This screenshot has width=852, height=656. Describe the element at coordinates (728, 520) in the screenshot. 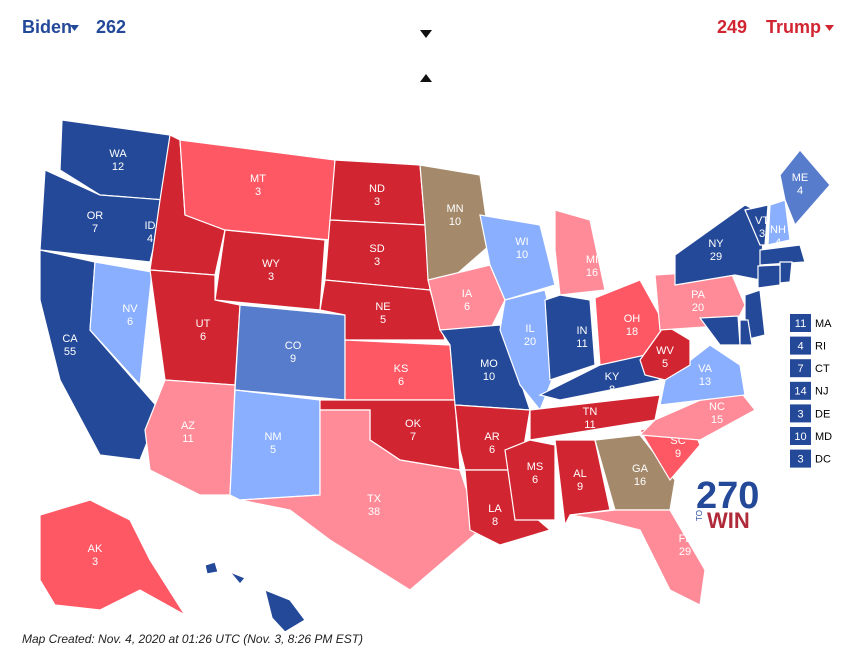

I see `logo-word: WIN` at that location.